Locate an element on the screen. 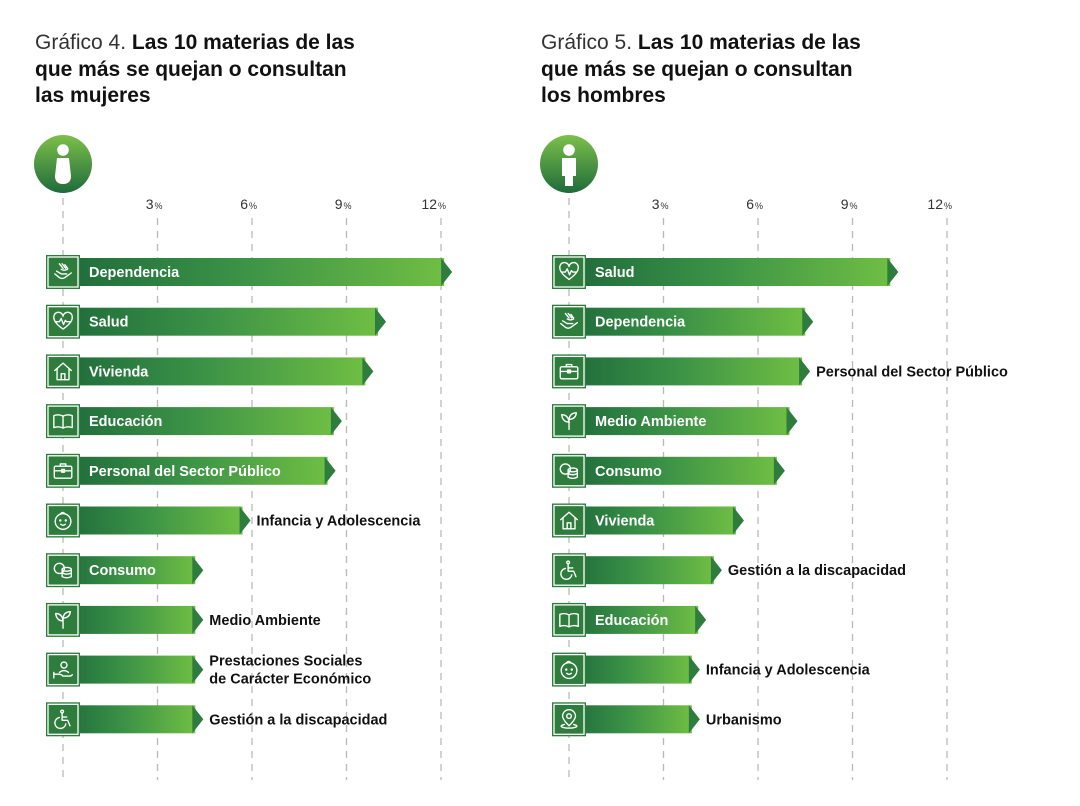  bar-7: Educación is located at coordinates (629, 619).